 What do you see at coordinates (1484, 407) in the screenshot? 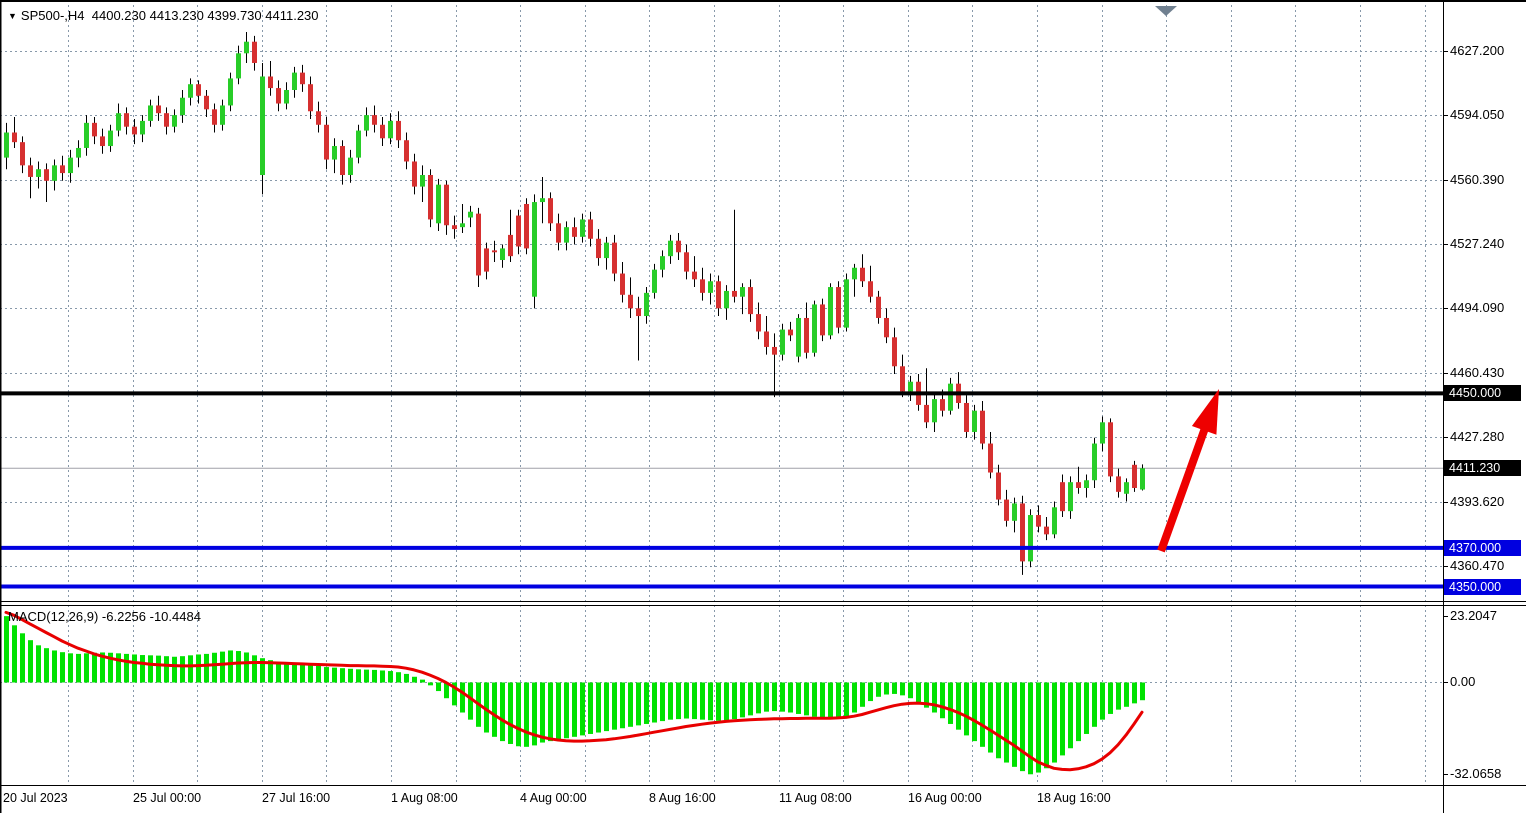
I see `price-axis` at bounding box center [1484, 407].